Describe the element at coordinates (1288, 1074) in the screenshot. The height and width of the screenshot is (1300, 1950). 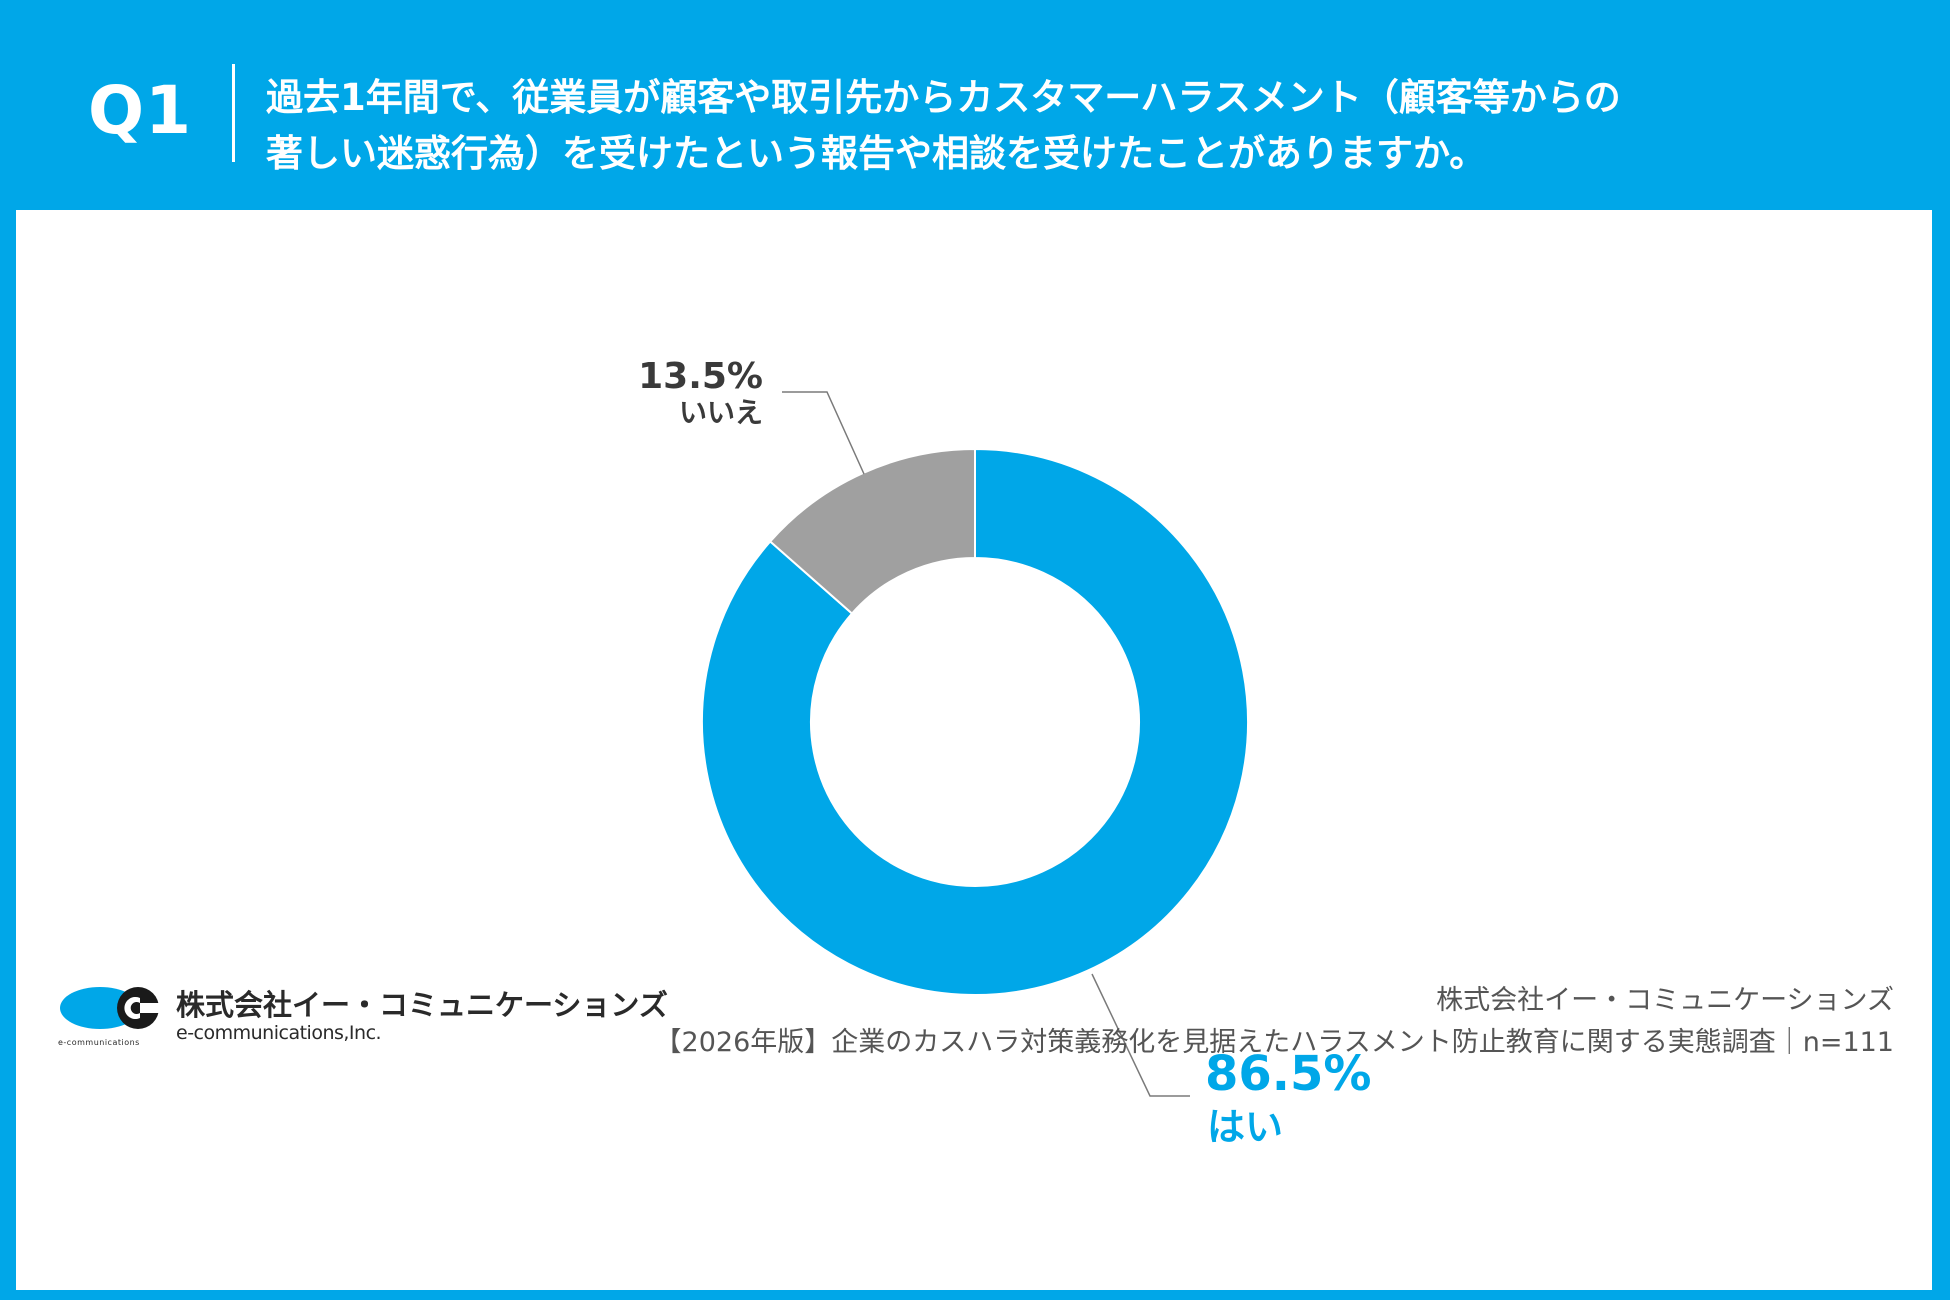
I see `slice-value-label-yes: 86.5%` at that location.